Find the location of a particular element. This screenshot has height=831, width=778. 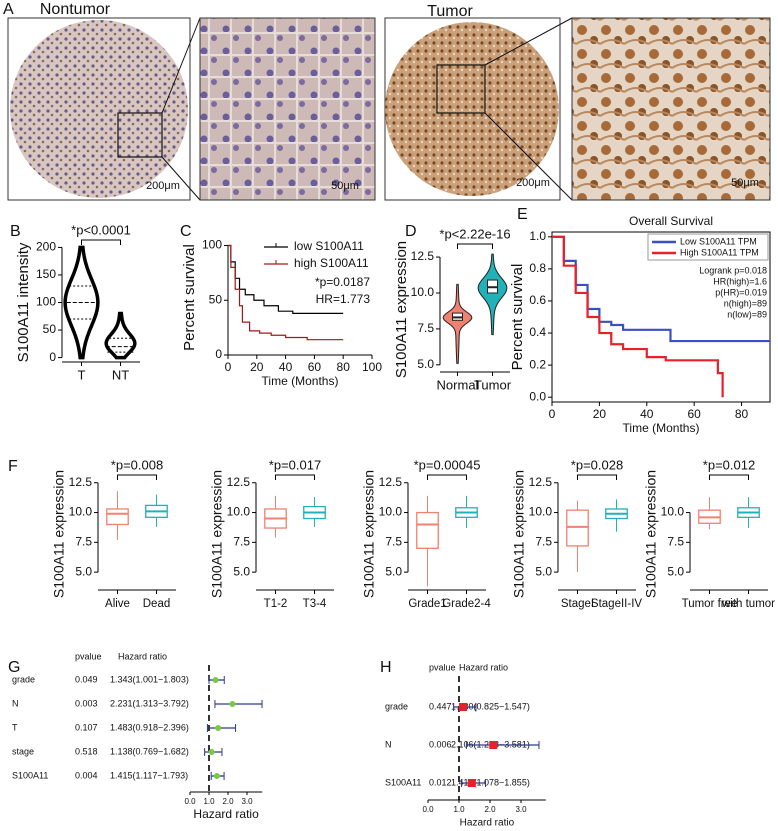

x-tick-label: with tumor is located at coordinates (748, 604).